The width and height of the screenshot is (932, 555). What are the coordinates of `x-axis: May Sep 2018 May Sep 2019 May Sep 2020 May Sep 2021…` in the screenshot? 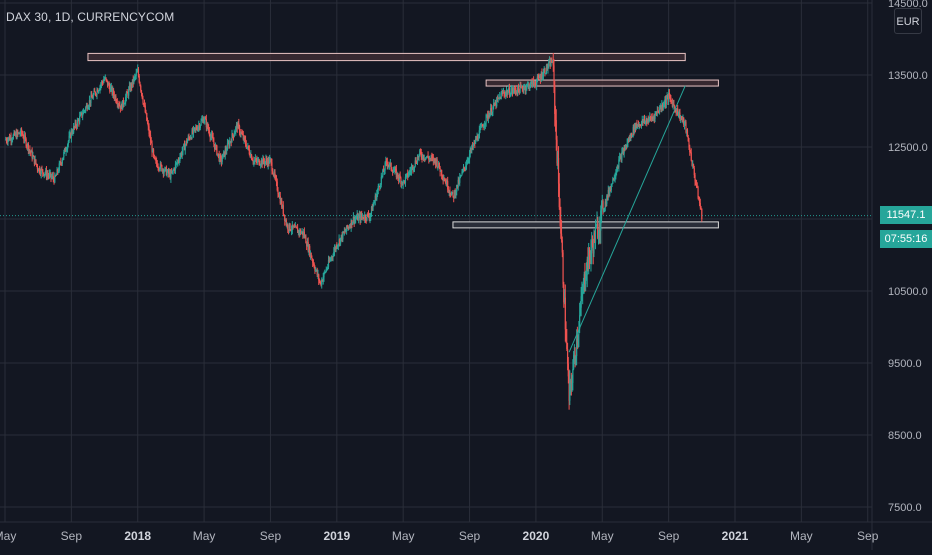 It's located at (439, 536).